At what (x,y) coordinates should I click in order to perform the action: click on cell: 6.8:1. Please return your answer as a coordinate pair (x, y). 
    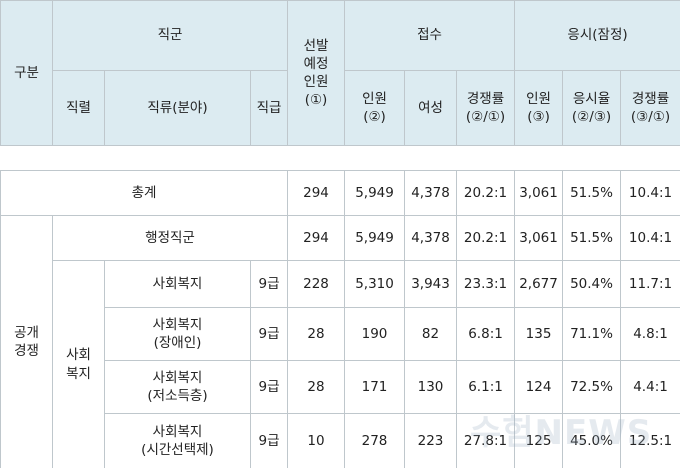
    Looking at the image, I should click on (486, 334).